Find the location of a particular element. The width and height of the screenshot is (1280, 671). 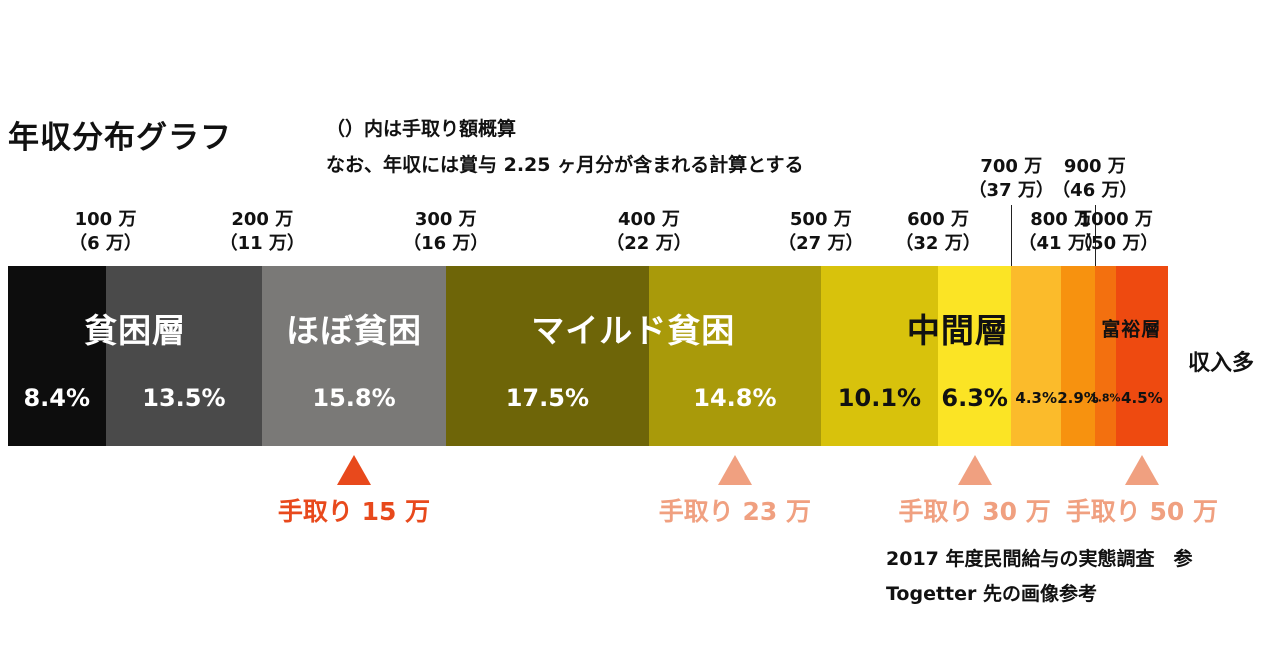

tick-label: 800 万 （41 万） is located at coordinates (1061, 232).